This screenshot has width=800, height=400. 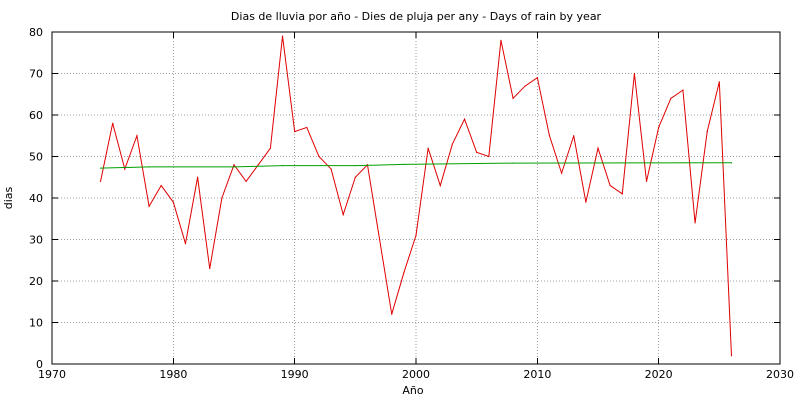 What do you see at coordinates (36, 32) in the screenshot?
I see `y-tick-label: 80` at bounding box center [36, 32].